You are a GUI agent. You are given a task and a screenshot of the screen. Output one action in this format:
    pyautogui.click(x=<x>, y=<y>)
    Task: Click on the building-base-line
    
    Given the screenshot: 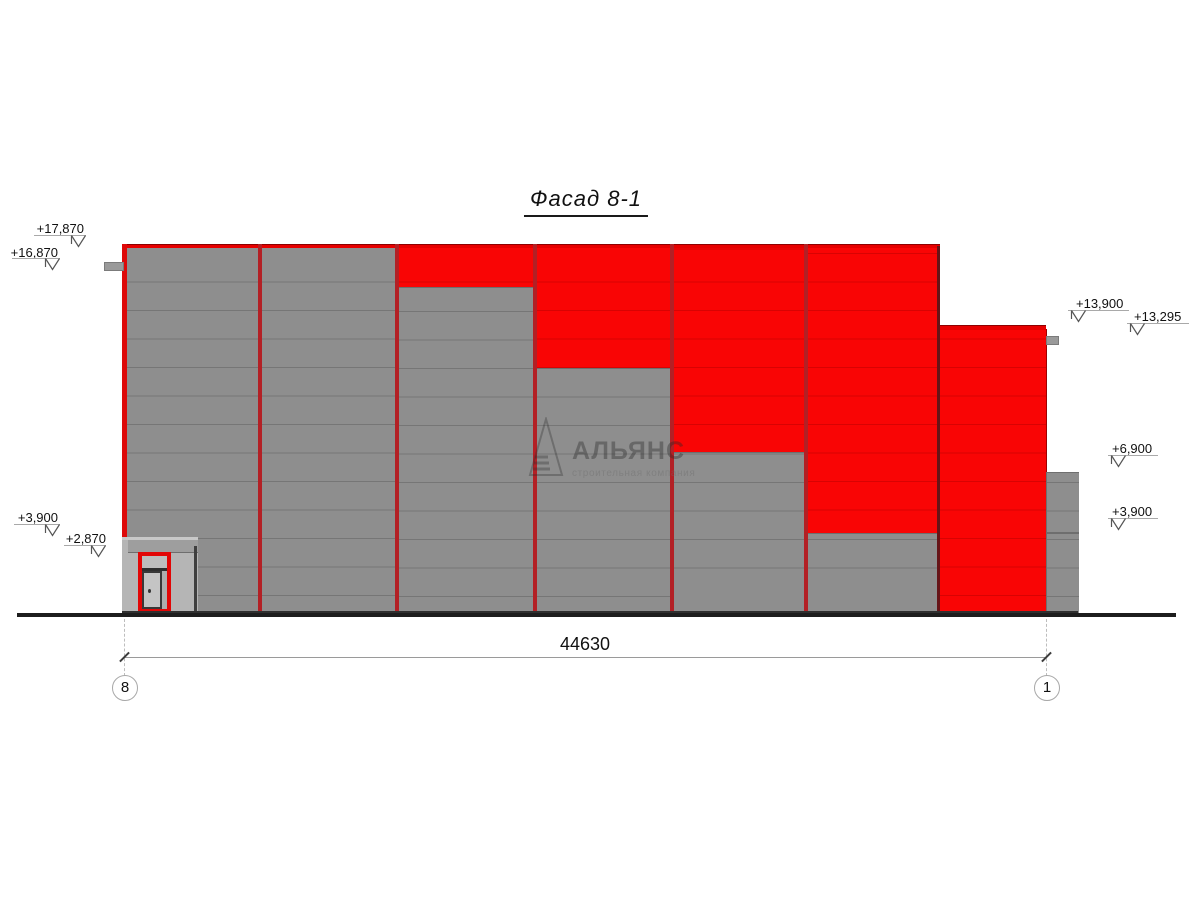 What is the action you would take?
    pyautogui.click(x=600, y=612)
    